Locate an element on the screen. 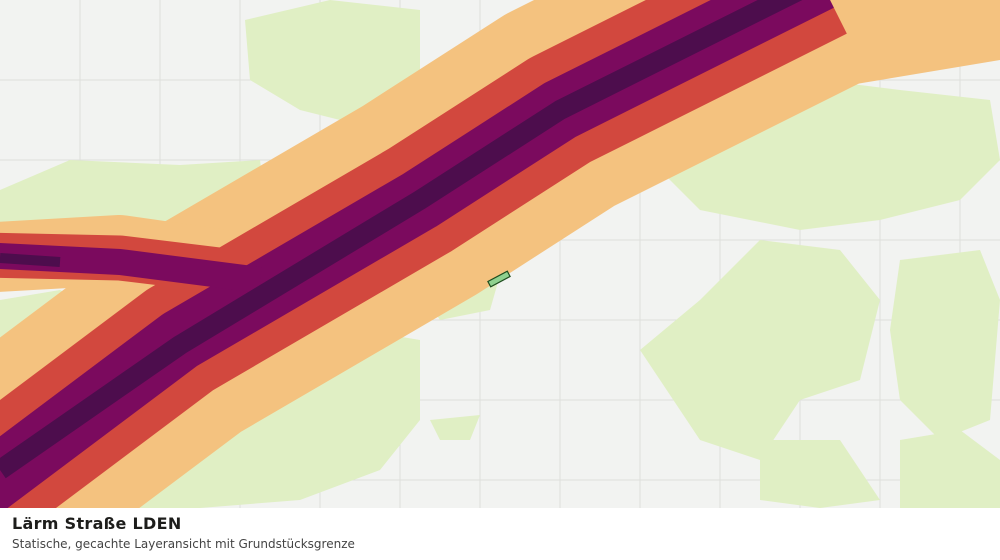  parcel-boundary is located at coordinates (499, 279).